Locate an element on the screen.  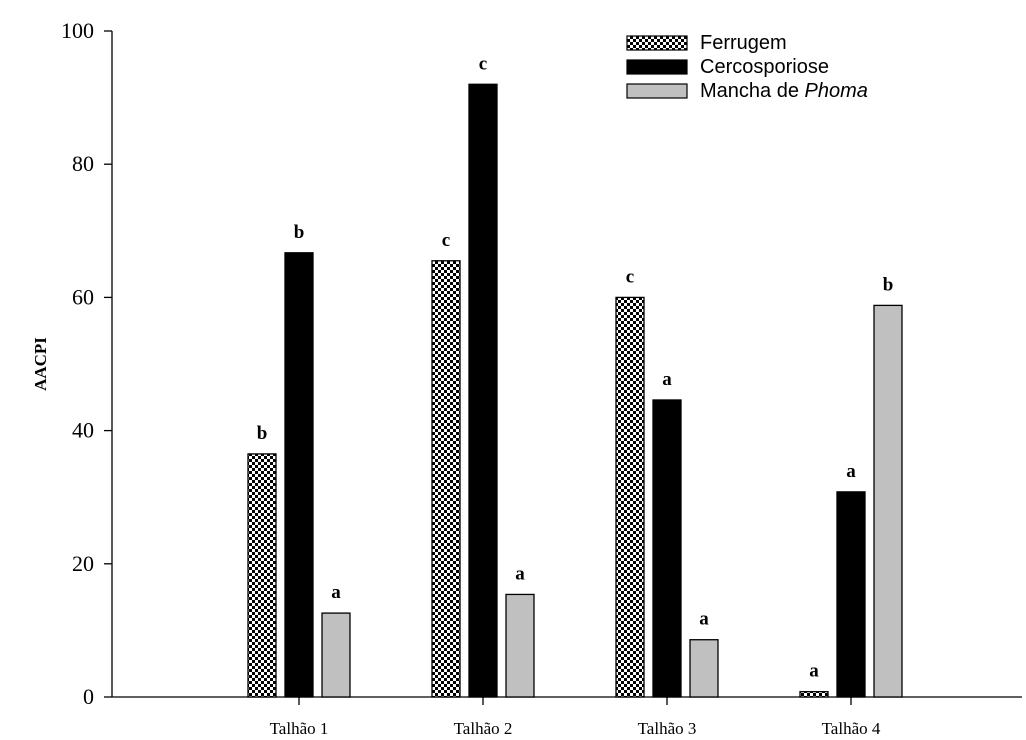
y-tick-label: 0 is located at coordinates (88, 696).